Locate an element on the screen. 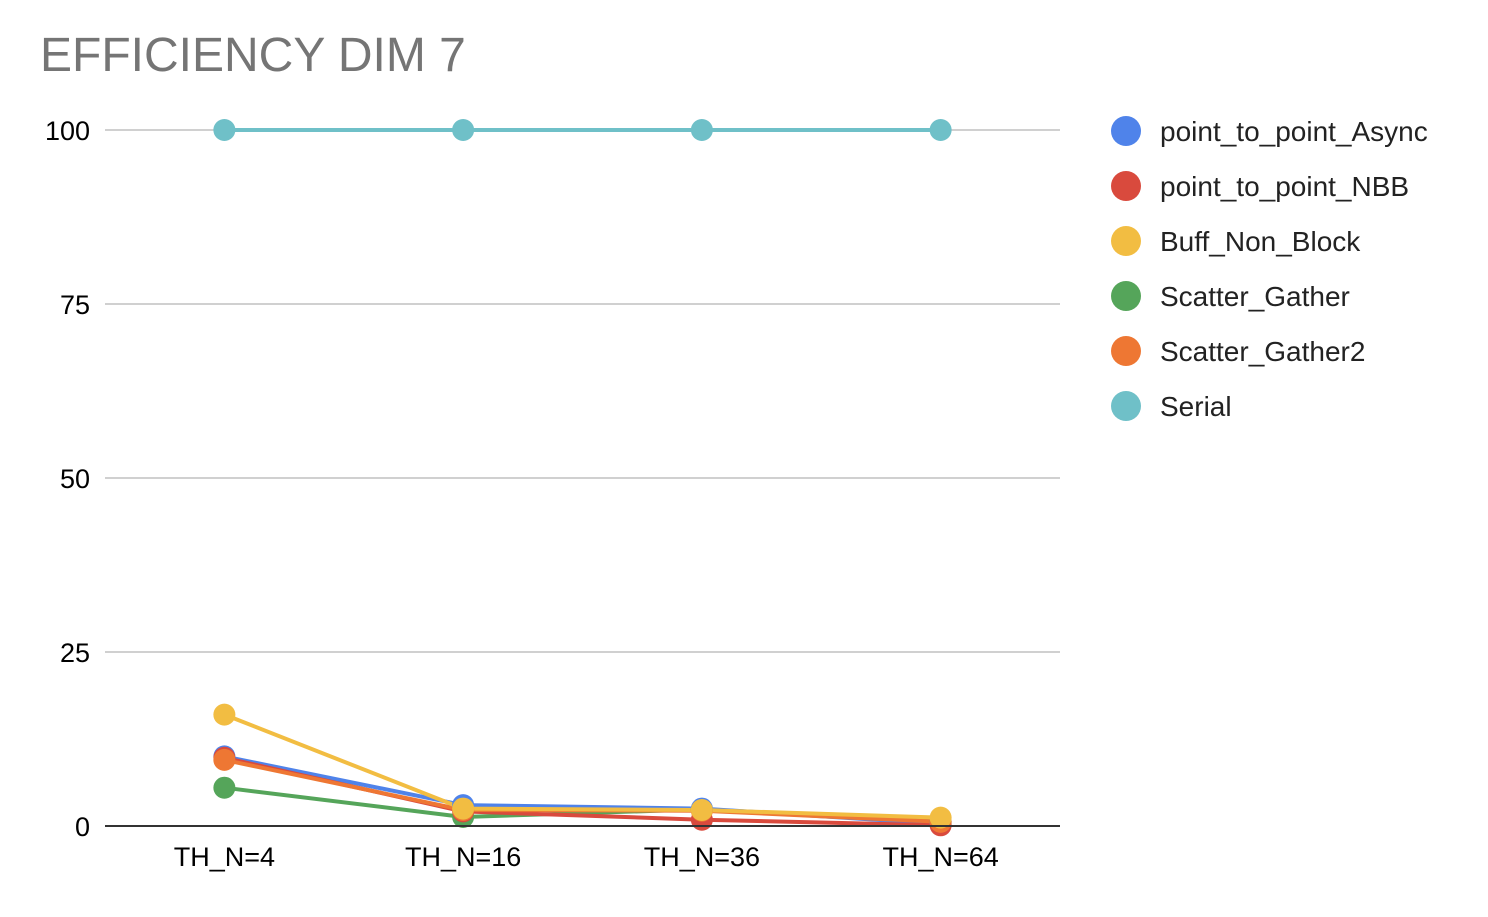 The image size is (1488, 917). x-tick-label: TH_N=36 is located at coordinates (702, 857).